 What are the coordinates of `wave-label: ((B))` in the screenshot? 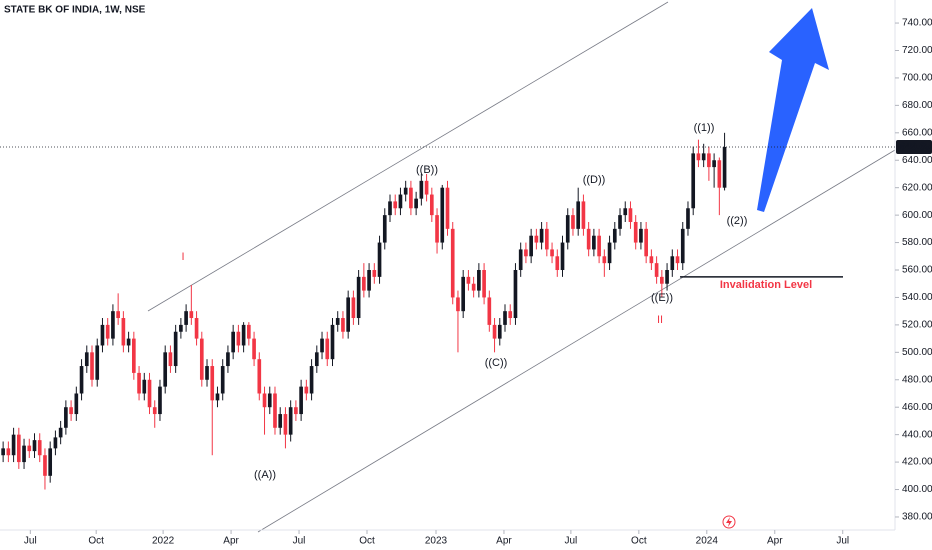 It's located at (427, 170).